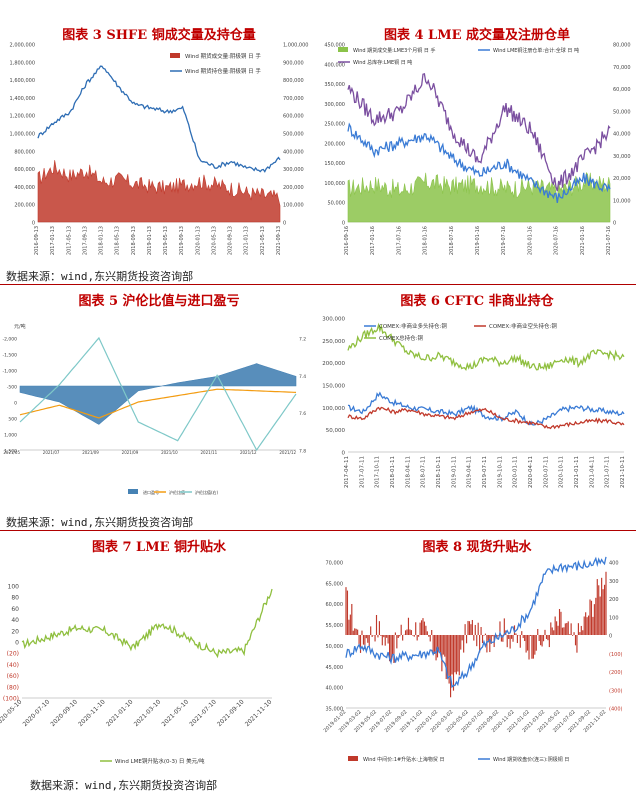 This screenshot has height=798, width=636. I want to click on svg-fig3-ytick-right: 200,000, so click(293, 188).